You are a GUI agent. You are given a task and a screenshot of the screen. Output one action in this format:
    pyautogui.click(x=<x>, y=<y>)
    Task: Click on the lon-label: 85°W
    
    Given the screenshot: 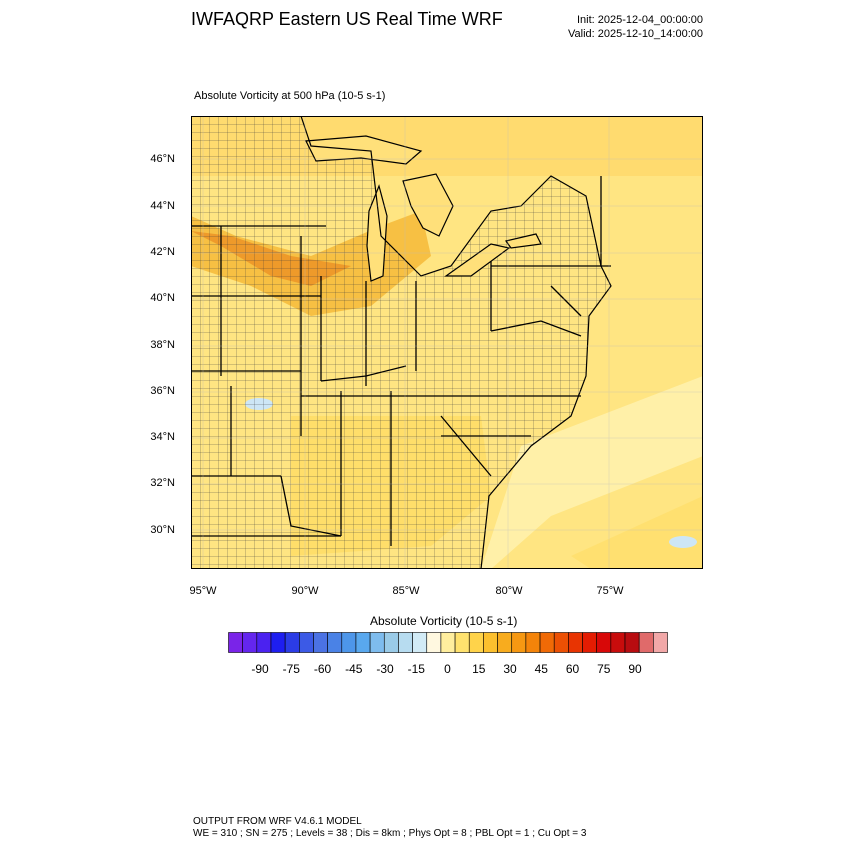 What is the action you would take?
    pyautogui.click(x=406, y=591)
    